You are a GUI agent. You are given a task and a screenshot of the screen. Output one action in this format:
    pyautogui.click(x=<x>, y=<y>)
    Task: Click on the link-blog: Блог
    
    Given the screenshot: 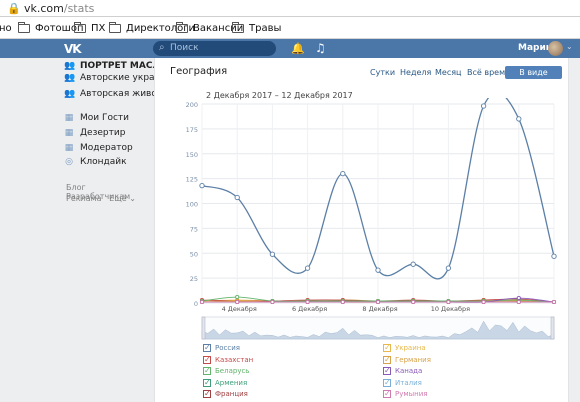 What is the action you would take?
    pyautogui.click(x=76, y=187)
    